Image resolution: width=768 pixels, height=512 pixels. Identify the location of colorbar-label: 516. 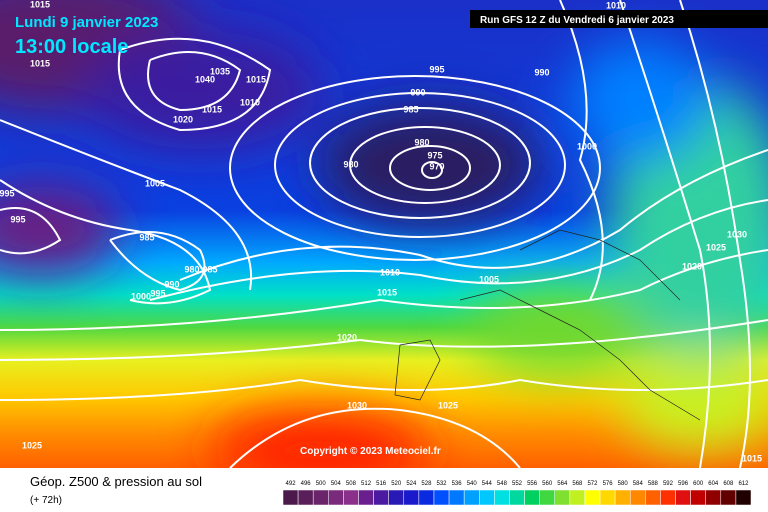
(381, 484).